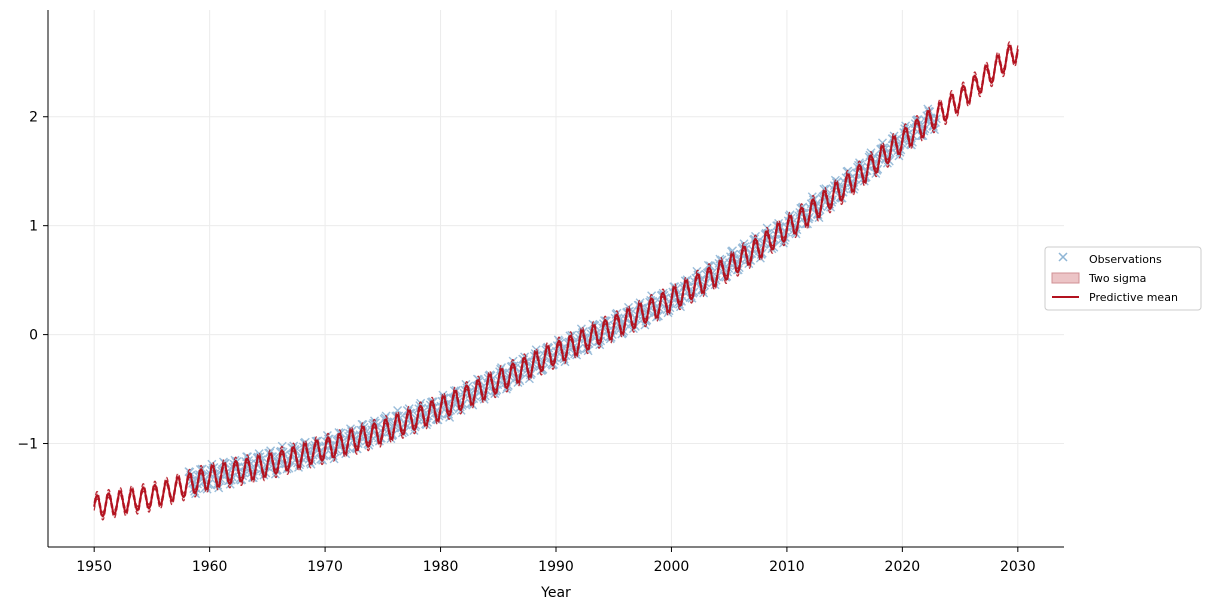 The image size is (1213, 613). I want to click on x-tick-label: 1950, so click(94, 567).